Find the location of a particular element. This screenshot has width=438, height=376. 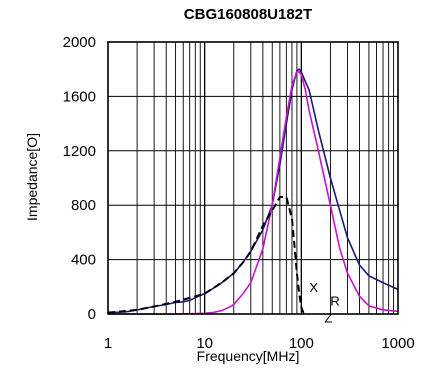

x-axis-label: Frequency[MHz] is located at coordinates (248, 356).